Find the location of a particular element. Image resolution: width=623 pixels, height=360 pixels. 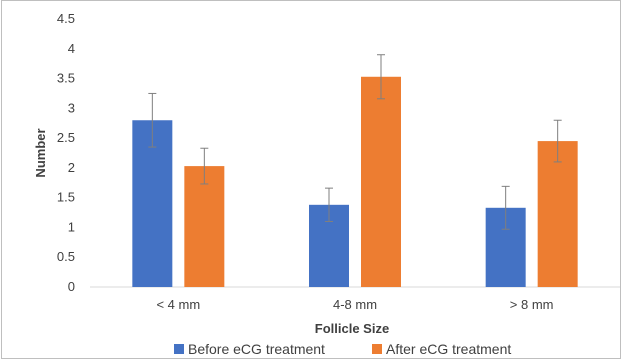

x-tick-label: > 8 mm is located at coordinates (532, 304).